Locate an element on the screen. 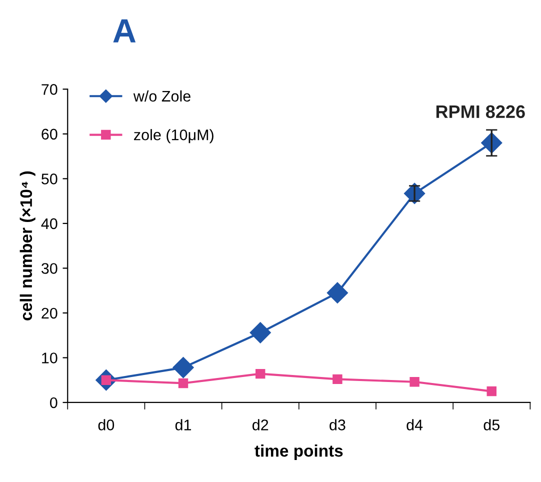 This screenshot has width=541, height=482. y-tick-label: 30 is located at coordinates (49, 268).